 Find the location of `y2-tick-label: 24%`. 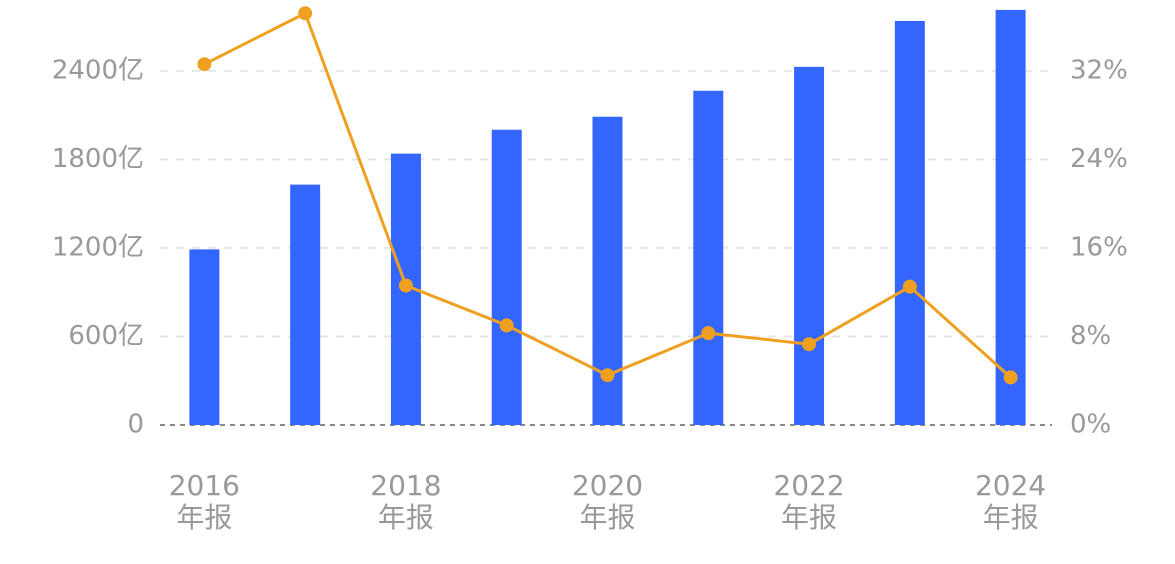

y2-tick-label: 24% is located at coordinates (1099, 159).